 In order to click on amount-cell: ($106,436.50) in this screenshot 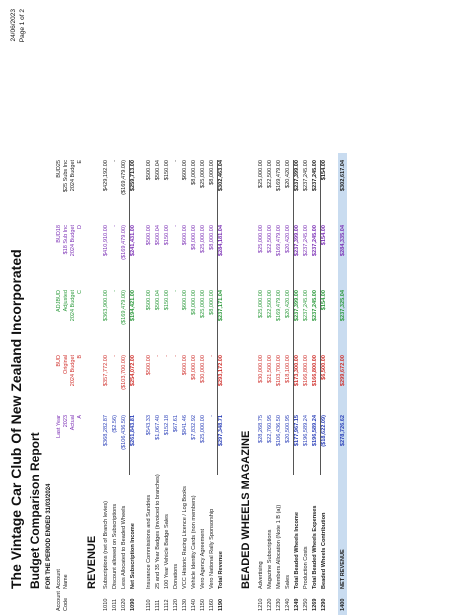, I will do `click(124, 432)`.